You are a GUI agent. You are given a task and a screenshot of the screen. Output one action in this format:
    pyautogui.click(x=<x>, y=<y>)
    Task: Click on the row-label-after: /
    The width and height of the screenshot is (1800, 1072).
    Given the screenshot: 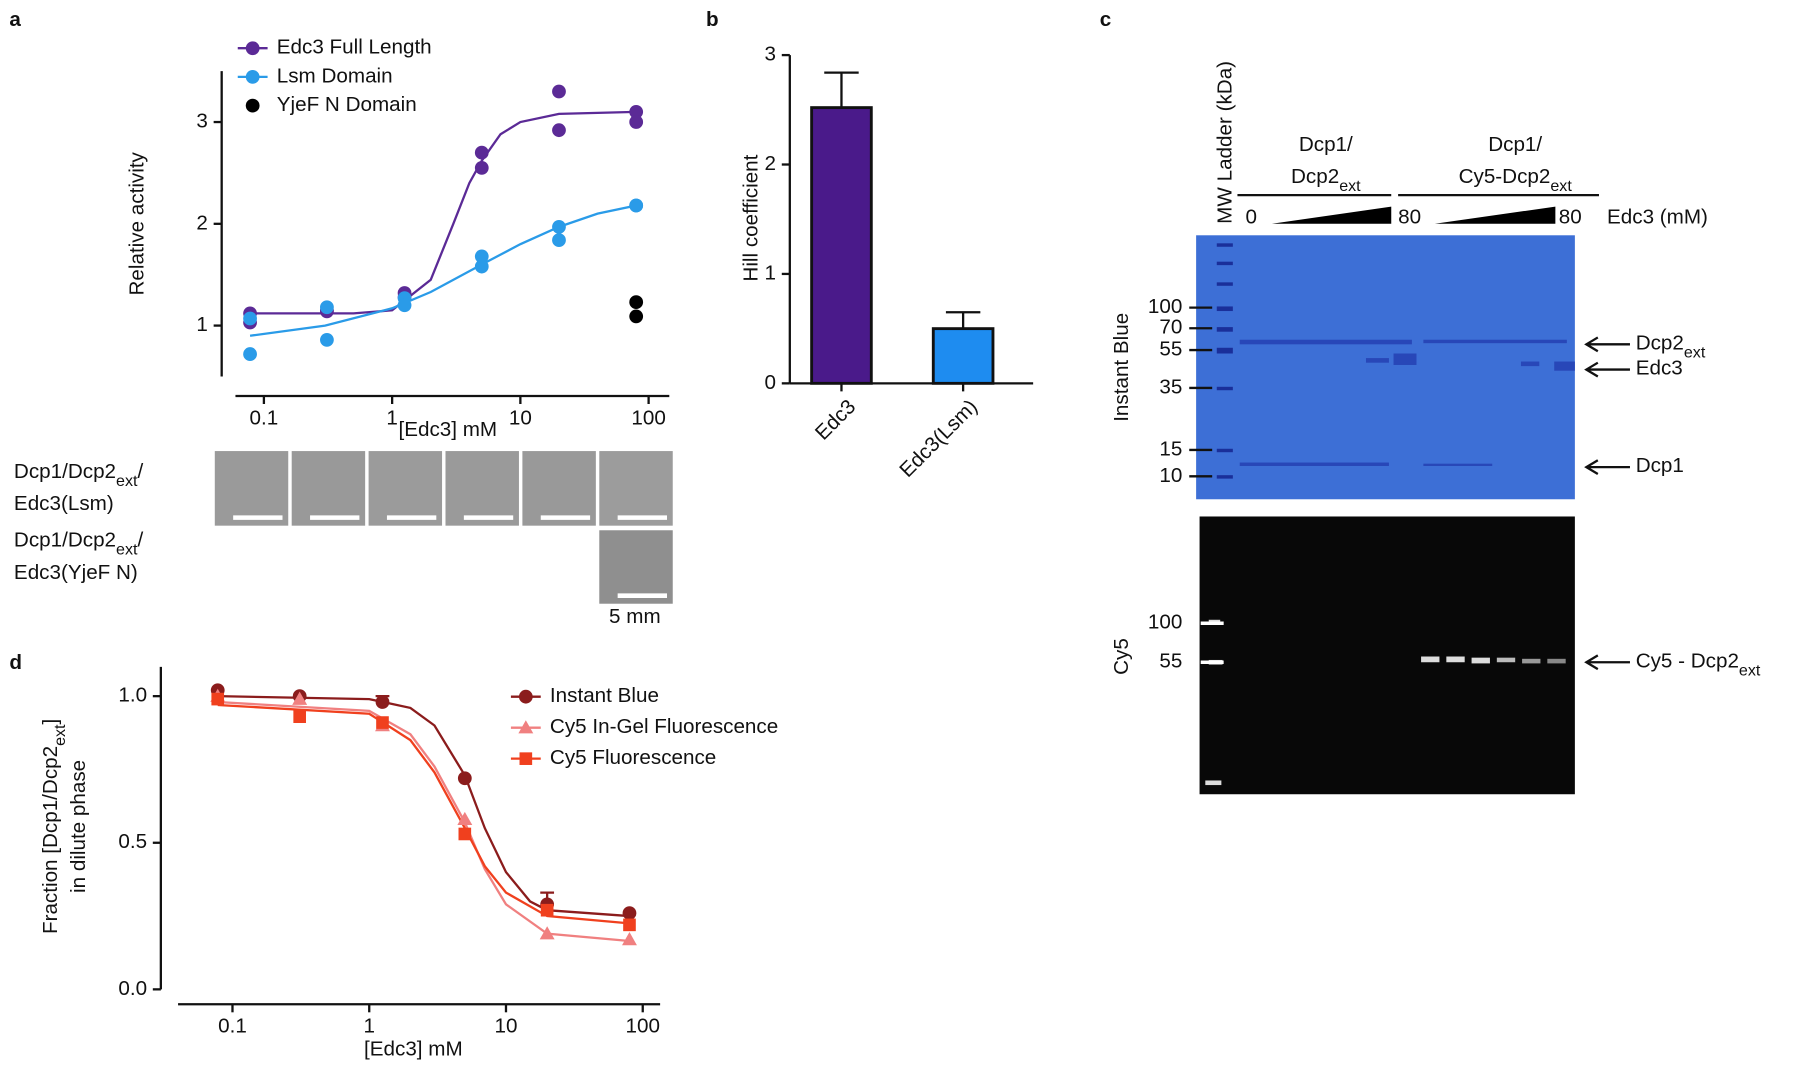 What is the action you would take?
    pyautogui.click(x=140, y=471)
    